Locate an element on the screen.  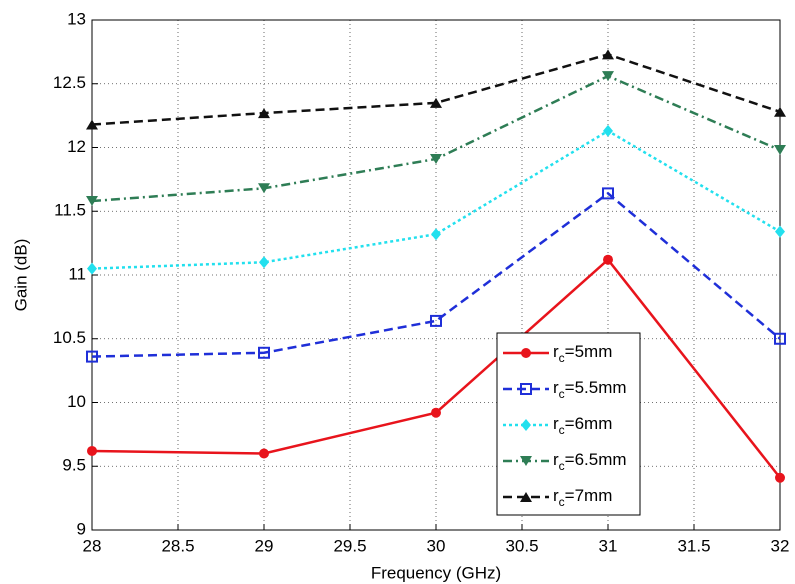
y-tick-label: 11 is located at coordinates (77, 273).